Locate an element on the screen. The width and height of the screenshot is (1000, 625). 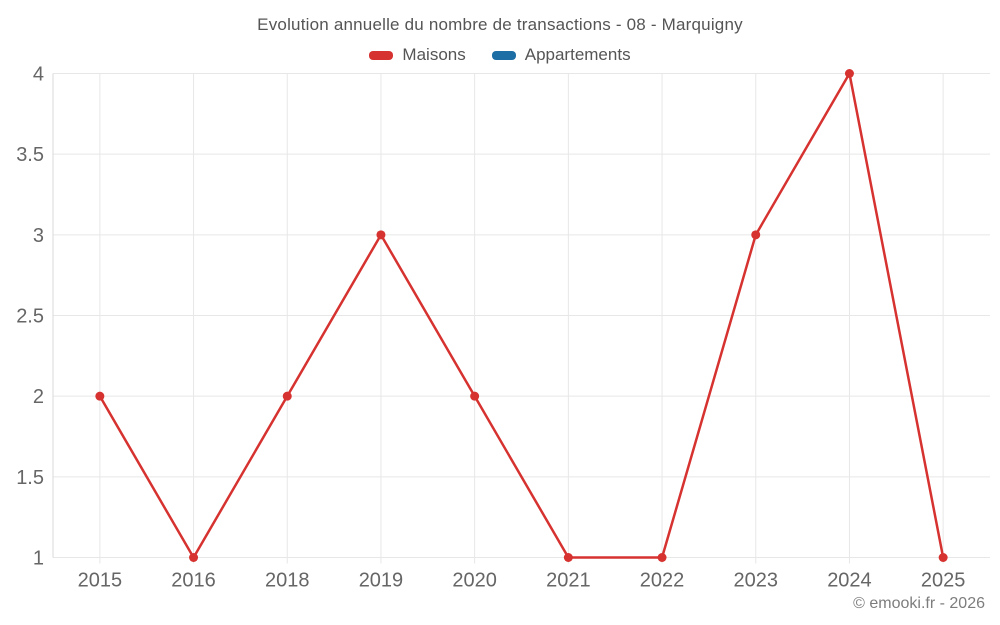
y-axis-tick-label: 1.5 is located at coordinates (30, 478).